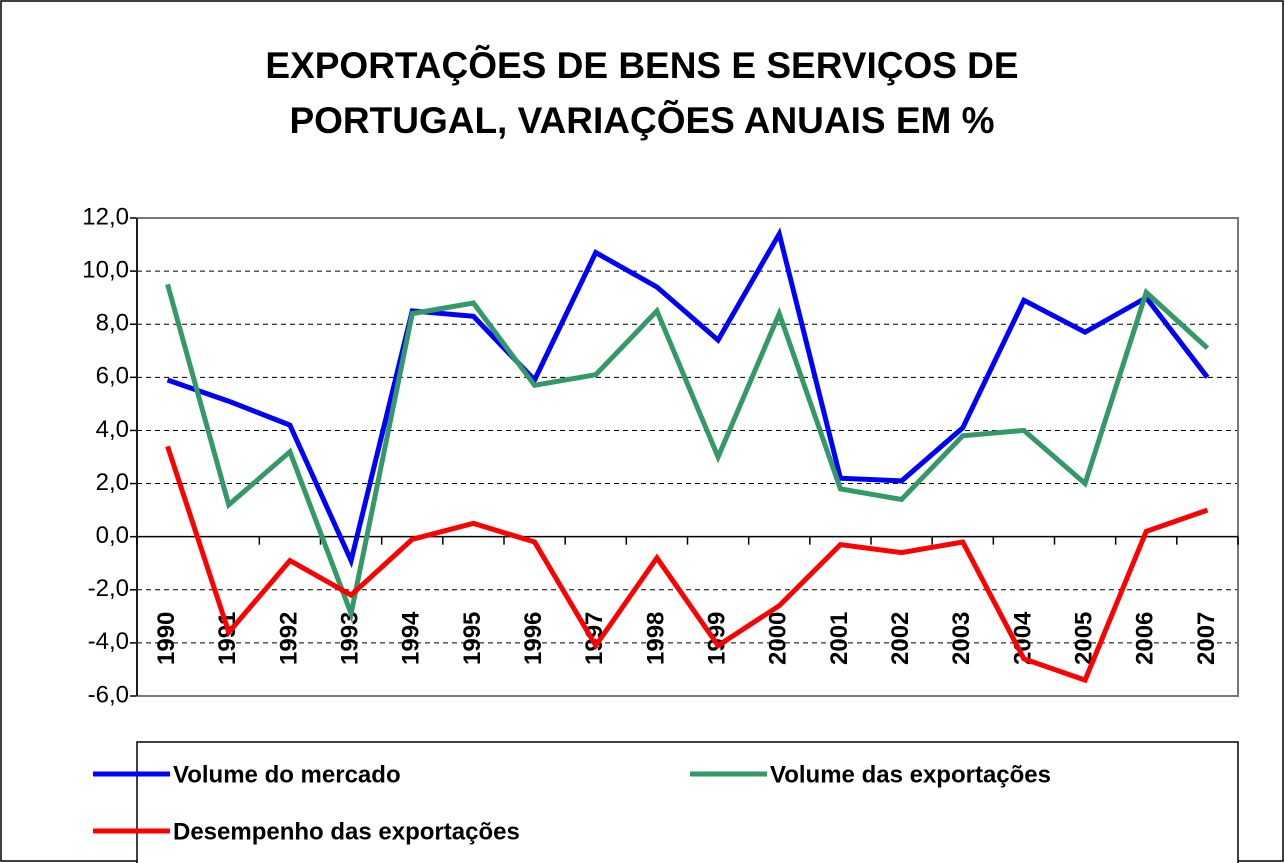 Image resolution: width=1285 pixels, height=863 pixels. Describe the element at coordinates (594, 638) in the screenshot. I see `x-tick-label: 1997` at that location.